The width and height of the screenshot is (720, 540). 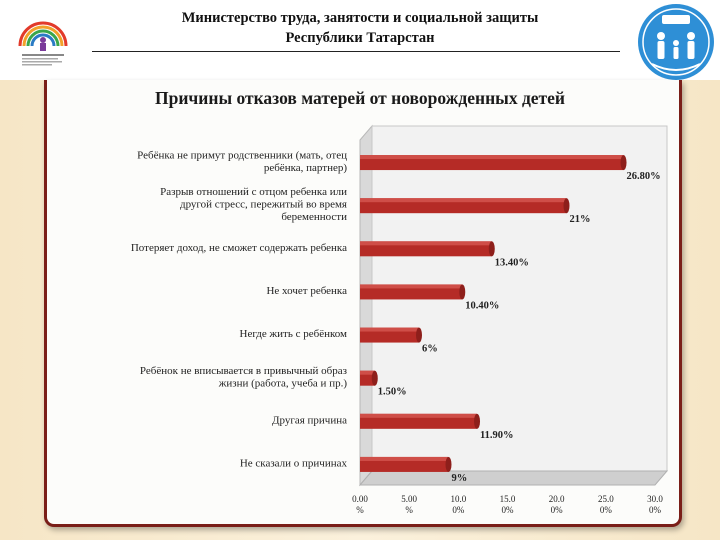 I want to click on x-tick-label: 10.0 0%, so click(x=458, y=504).